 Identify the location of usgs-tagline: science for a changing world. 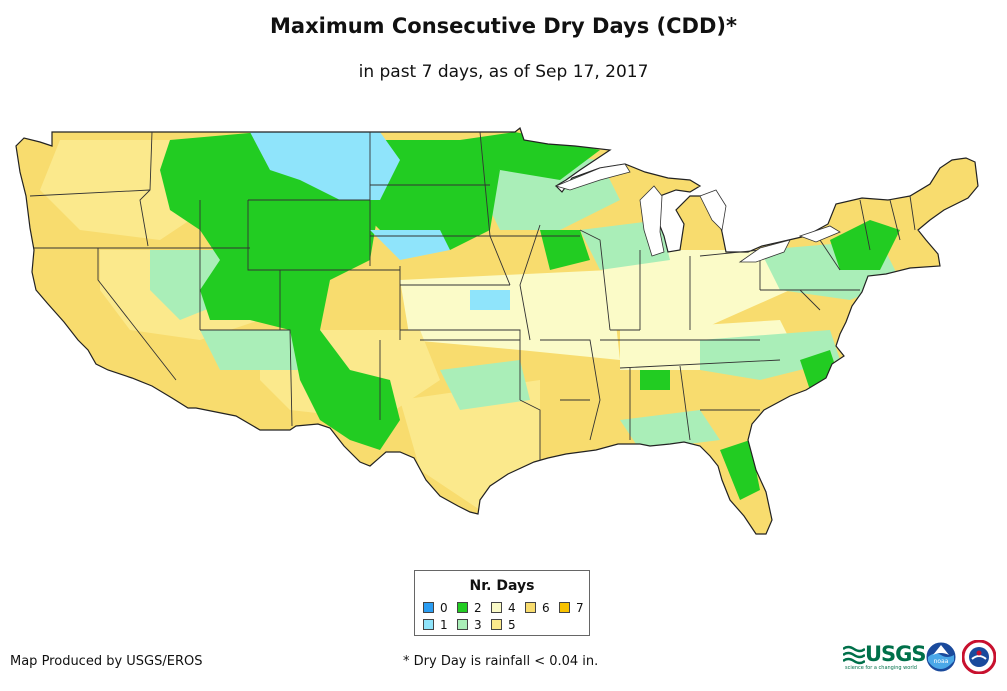
(881, 668).